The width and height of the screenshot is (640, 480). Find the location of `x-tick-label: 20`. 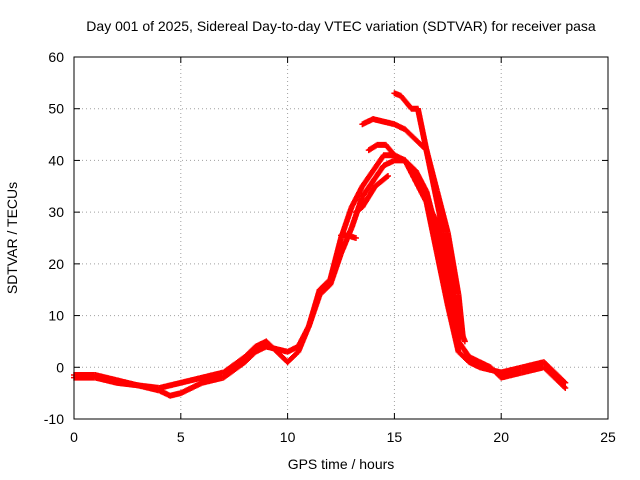

x-tick-label: 20 is located at coordinates (501, 437).